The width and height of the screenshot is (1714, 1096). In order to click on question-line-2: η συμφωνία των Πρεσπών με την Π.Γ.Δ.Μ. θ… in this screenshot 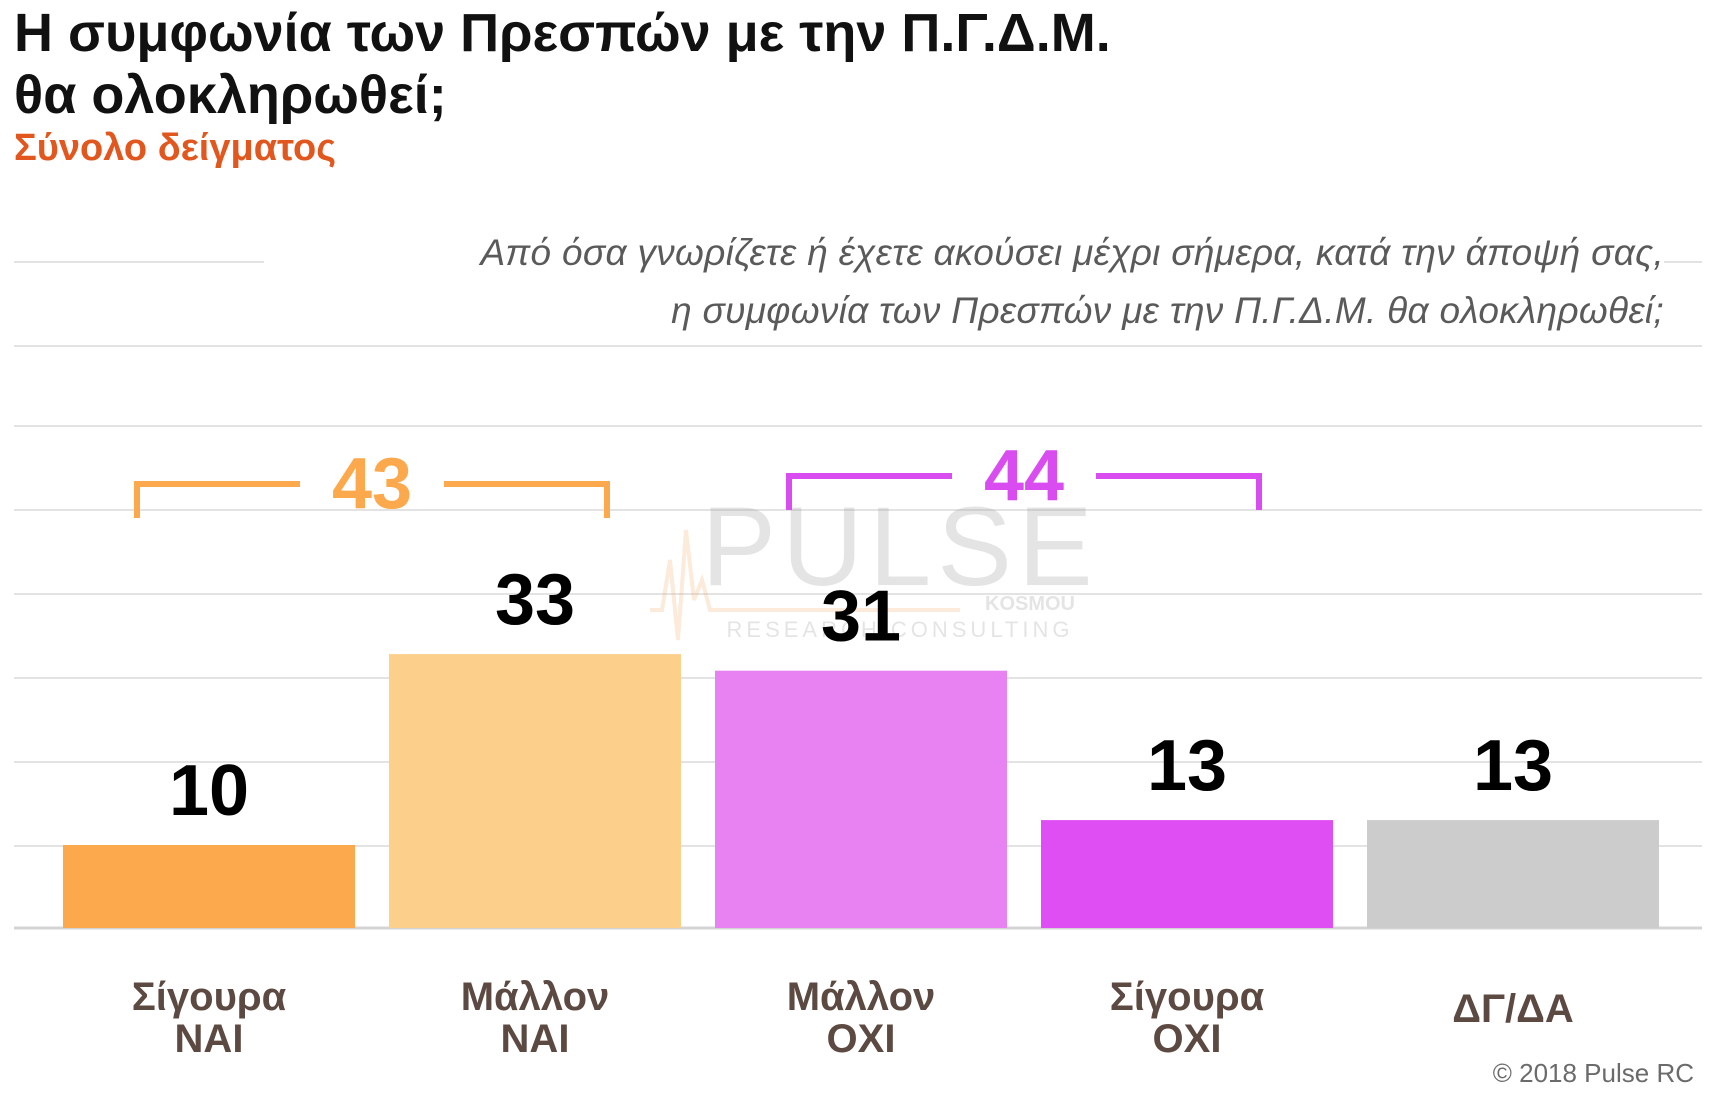, I will do `click(1163, 310)`.